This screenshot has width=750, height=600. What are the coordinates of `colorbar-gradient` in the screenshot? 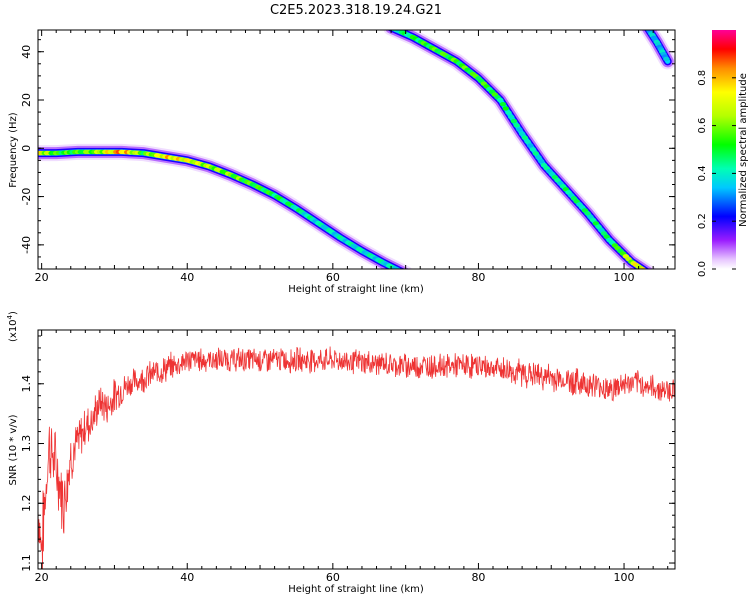 It's located at (724, 149).